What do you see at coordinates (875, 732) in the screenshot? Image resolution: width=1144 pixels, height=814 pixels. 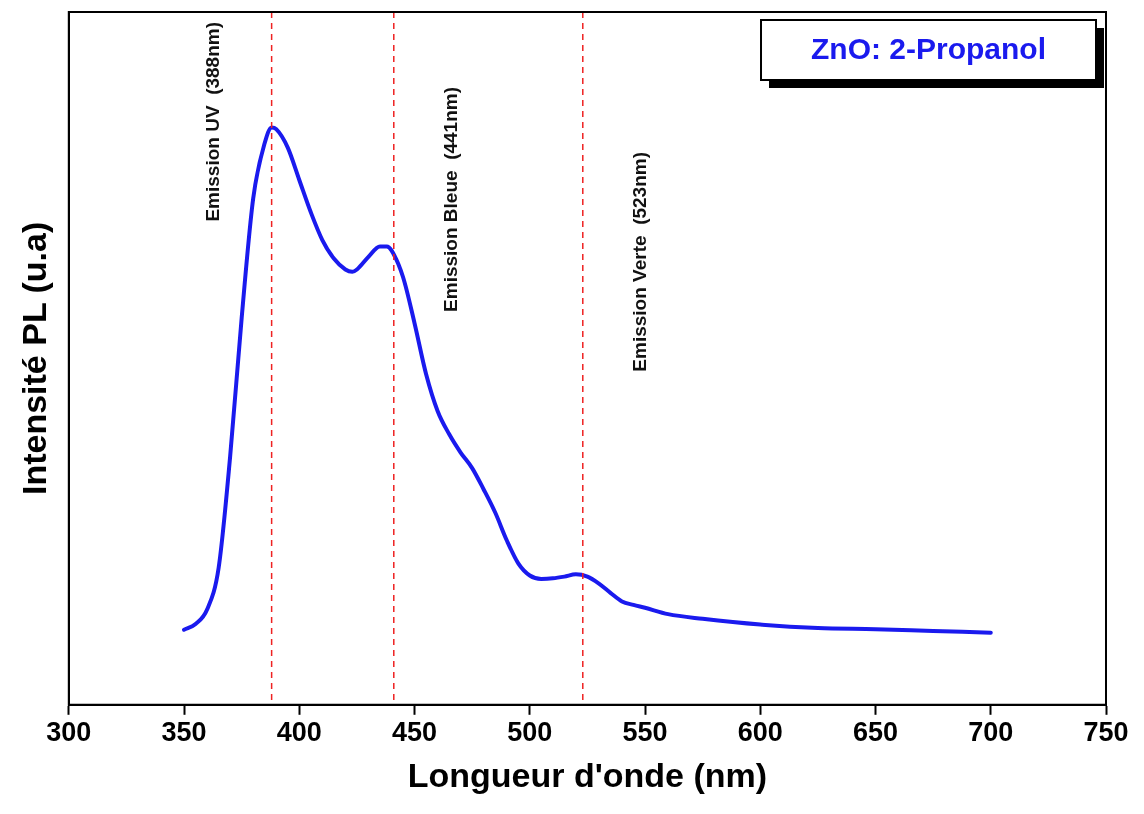 I see `x-tick-label: 650` at bounding box center [875, 732].